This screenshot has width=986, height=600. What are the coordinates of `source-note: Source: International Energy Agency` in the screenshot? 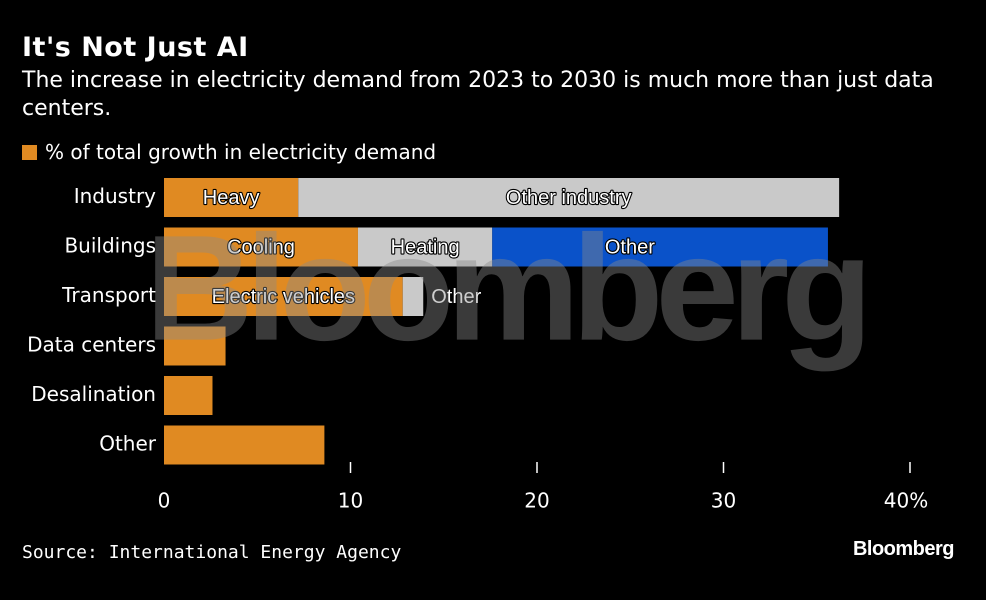 It's located at (212, 552).